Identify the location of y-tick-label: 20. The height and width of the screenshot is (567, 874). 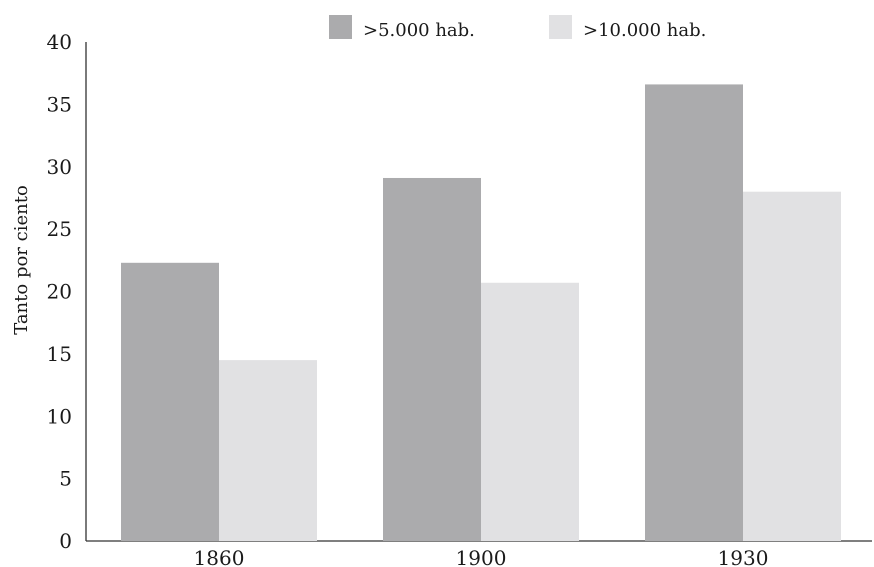
(59, 292).